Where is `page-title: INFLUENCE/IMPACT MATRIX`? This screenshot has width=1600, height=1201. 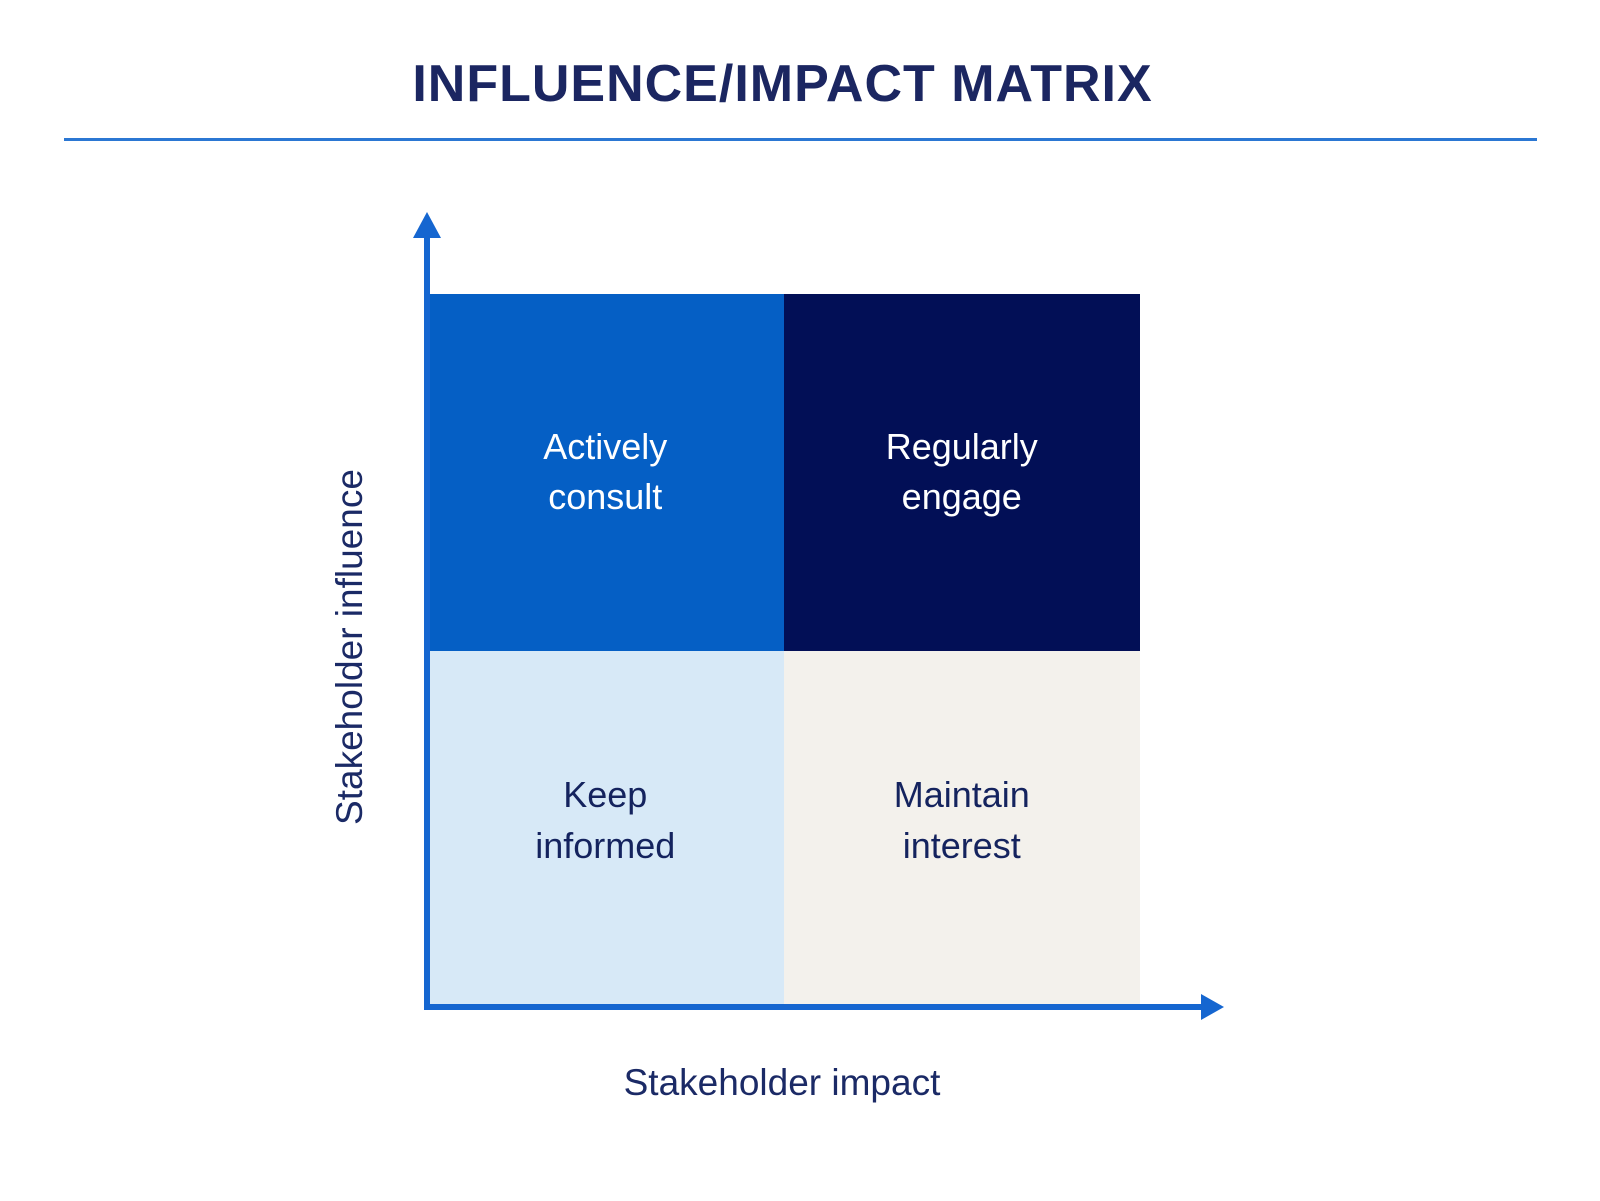 page-title: INFLUENCE/IMPACT MATRIX is located at coordinates (782, 84).